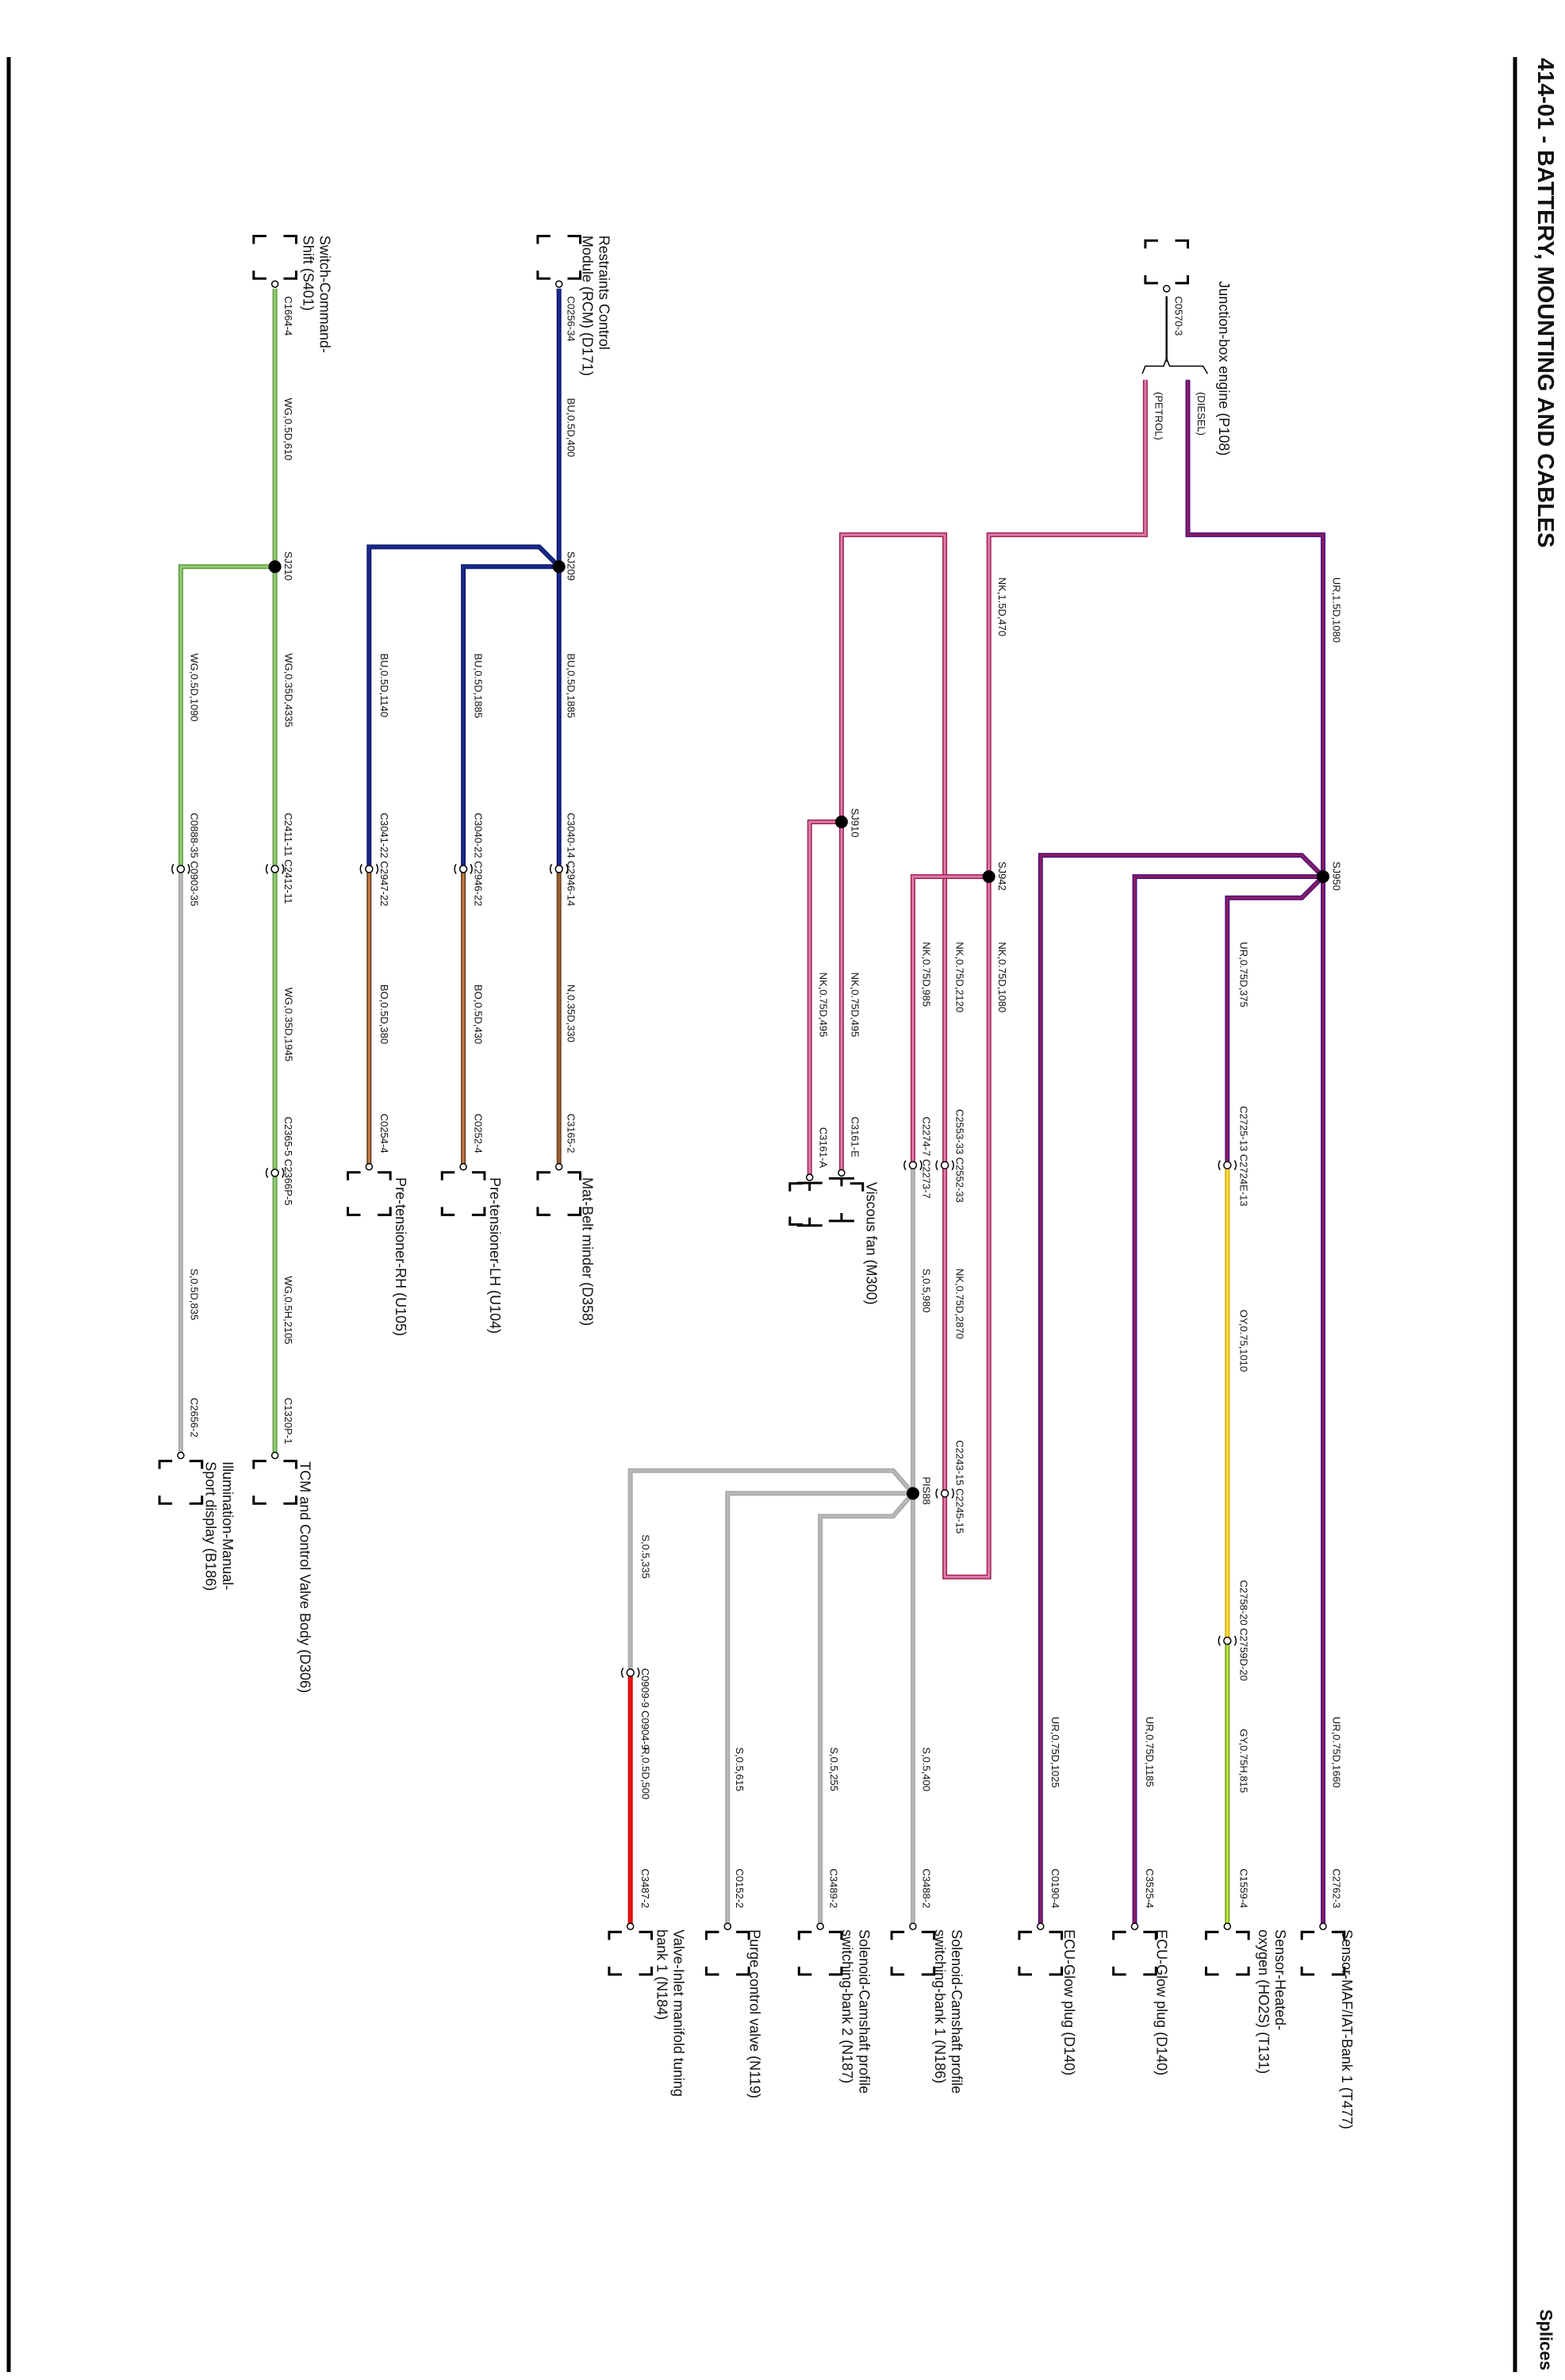 The height and width of the screenshot is (2380, 1565). I want to click on component-label: Junction-box engine (P108), so click(1224, 368).